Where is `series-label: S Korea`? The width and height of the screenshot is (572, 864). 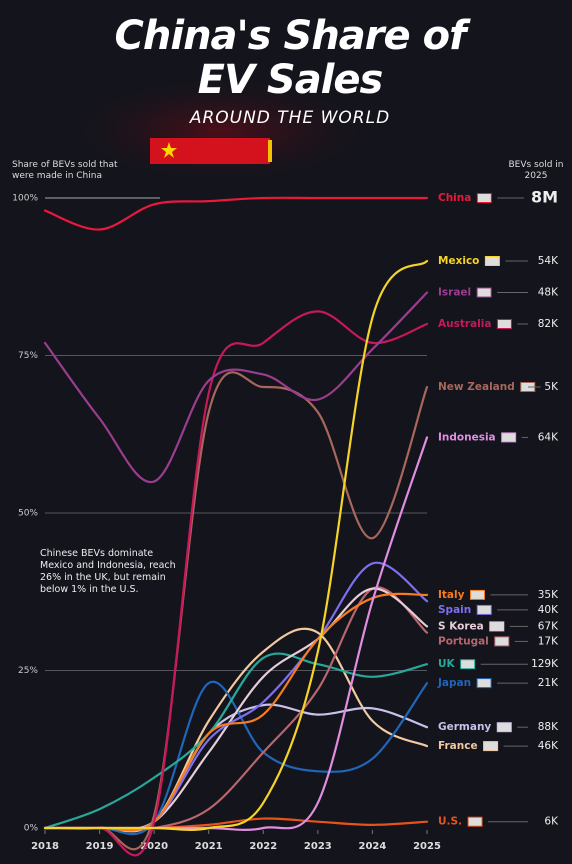 series-label: S Korea is located at coordinates (461, 626).